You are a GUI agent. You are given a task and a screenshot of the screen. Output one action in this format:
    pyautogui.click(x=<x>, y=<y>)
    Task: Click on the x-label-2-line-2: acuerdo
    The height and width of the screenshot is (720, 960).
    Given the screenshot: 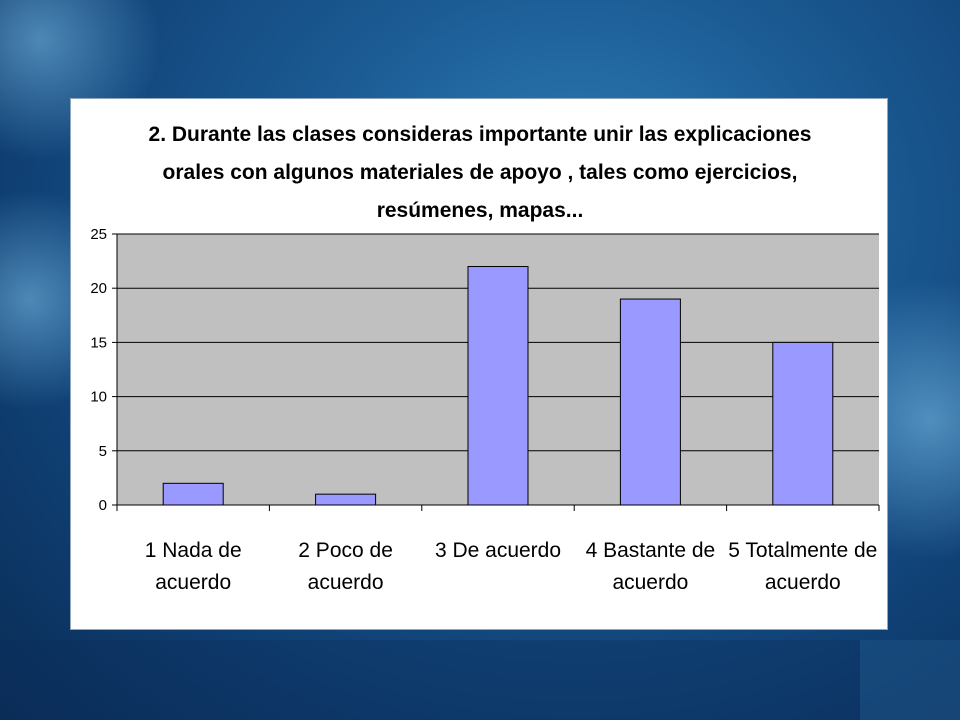 What is the action you would take?
    pyautogui.click(x=346, y=582)
    